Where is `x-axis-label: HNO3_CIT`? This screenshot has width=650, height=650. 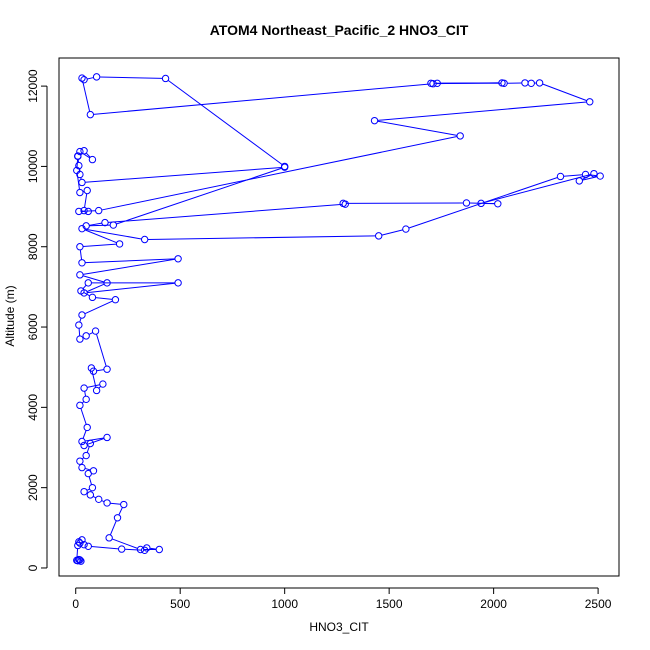 x-axis-label: HNO3_CIT is located at coordinates (339, 627).